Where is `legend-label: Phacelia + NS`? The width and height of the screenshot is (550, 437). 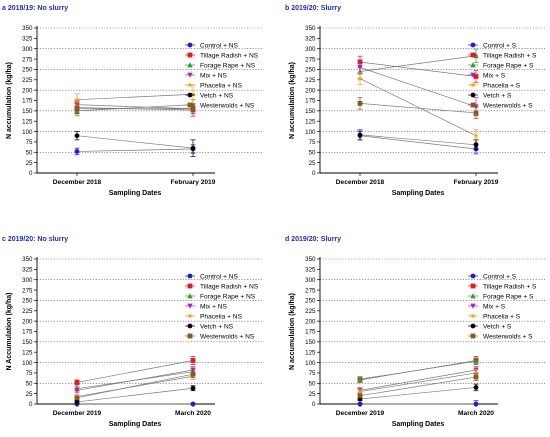 legend-label: Phacelia + NS is located at coordinates (221, 316).